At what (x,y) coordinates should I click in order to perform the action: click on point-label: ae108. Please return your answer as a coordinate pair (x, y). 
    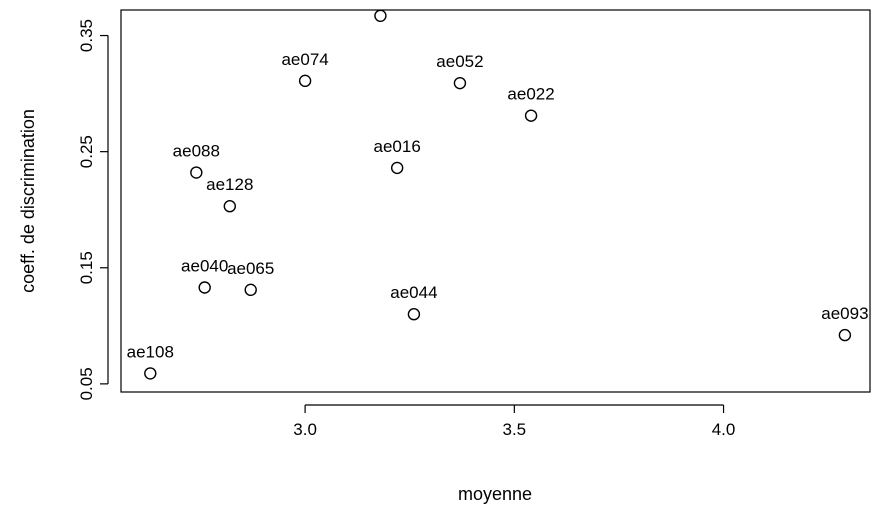
    Looking at the image, I should click on (150, 351).